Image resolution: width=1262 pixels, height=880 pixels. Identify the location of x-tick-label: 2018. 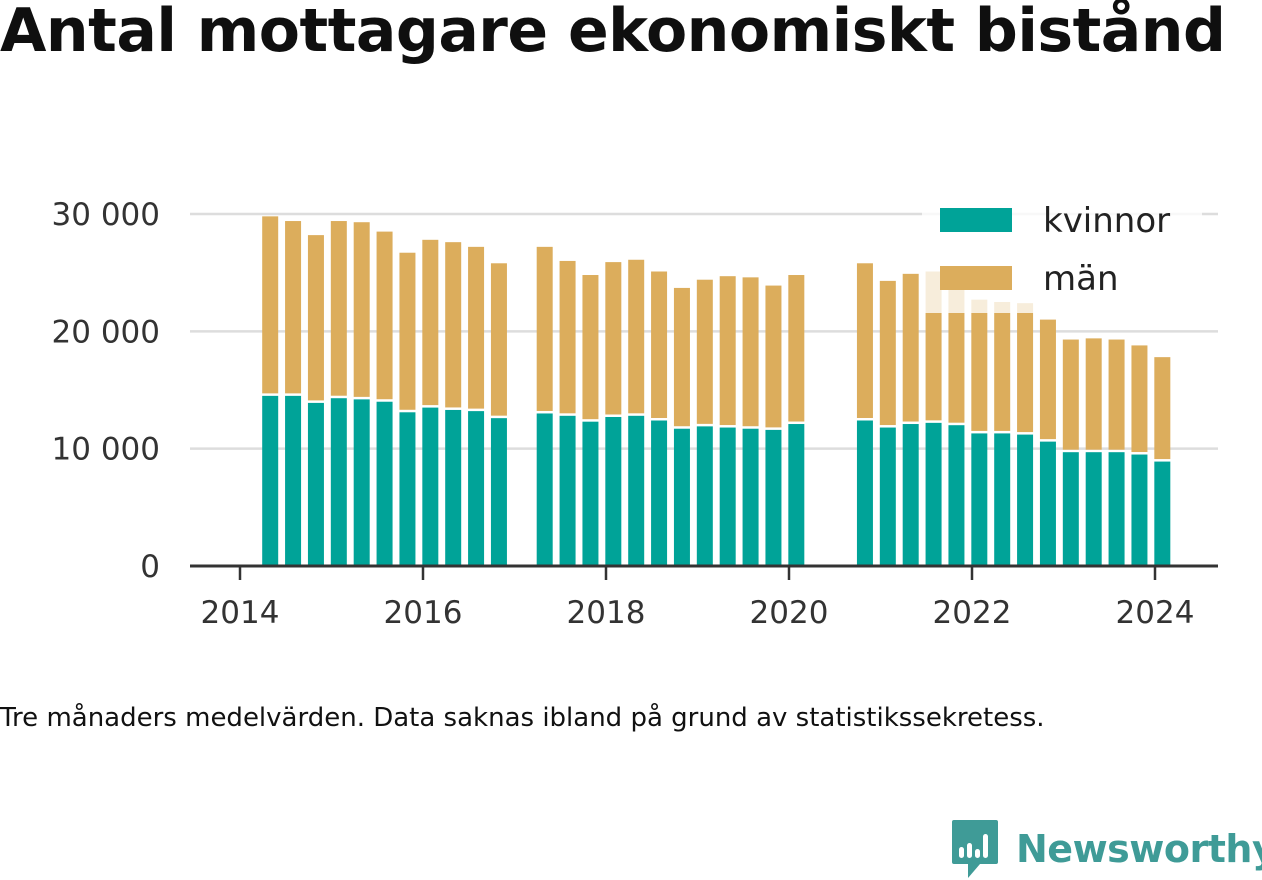
(606, 613).